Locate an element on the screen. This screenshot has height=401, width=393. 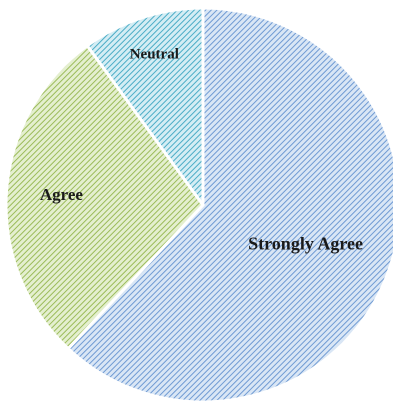
pie-label-neutral: Neutral is located at coordinates (154, 55).